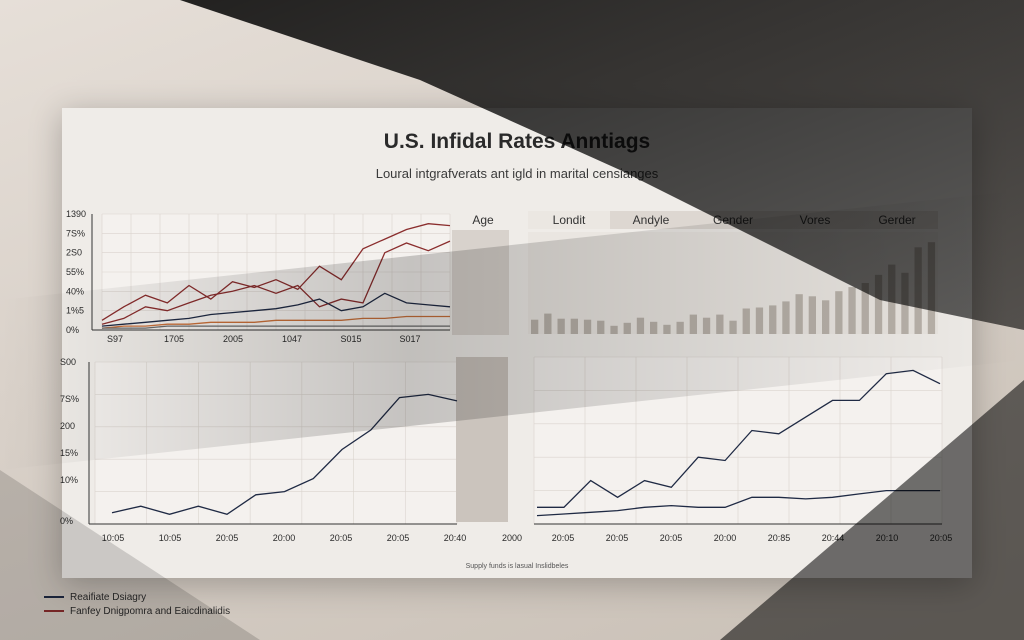  What do you see at coordinates (833, 538) in the screenshot?
I see `x-tick-label: 20:44` at bounding box center [833, 538].